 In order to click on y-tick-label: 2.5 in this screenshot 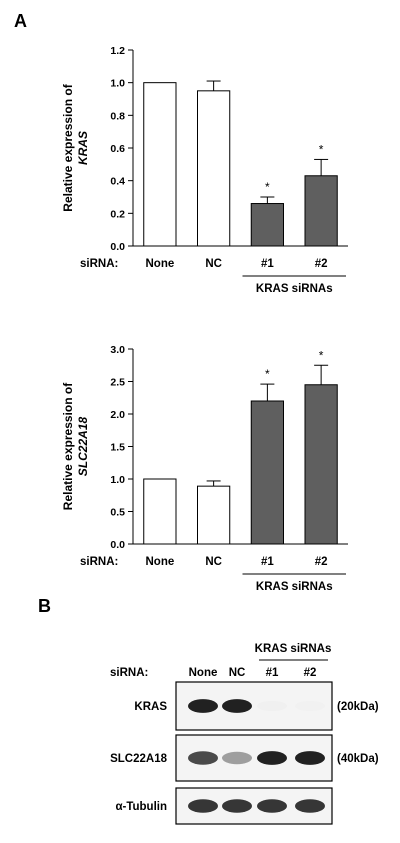, I will do `click(117, 383)`.